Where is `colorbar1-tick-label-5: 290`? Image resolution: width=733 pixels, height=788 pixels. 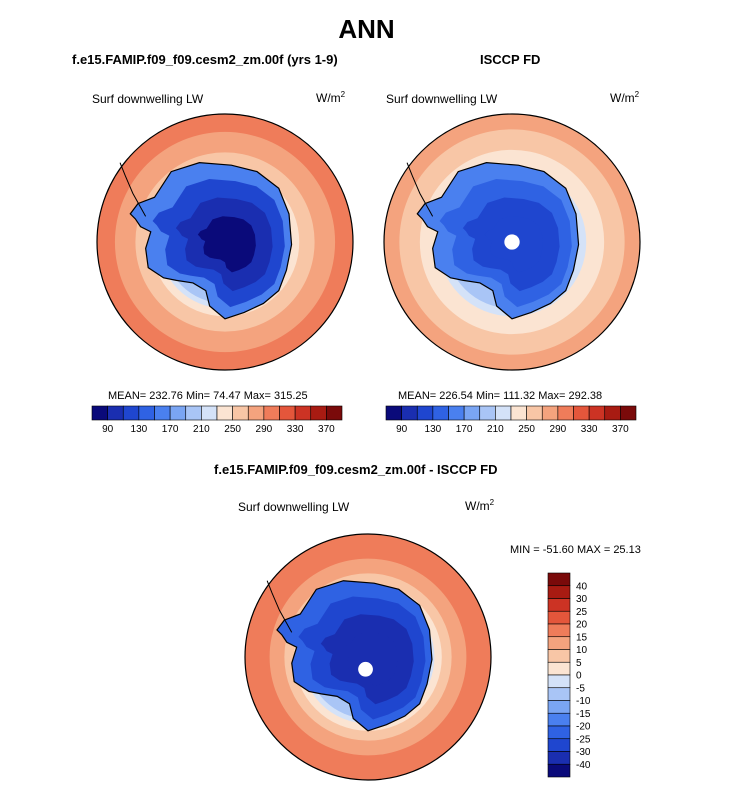
colorbar1-tick-label-5: 290 is located at coordinates (264, 429).